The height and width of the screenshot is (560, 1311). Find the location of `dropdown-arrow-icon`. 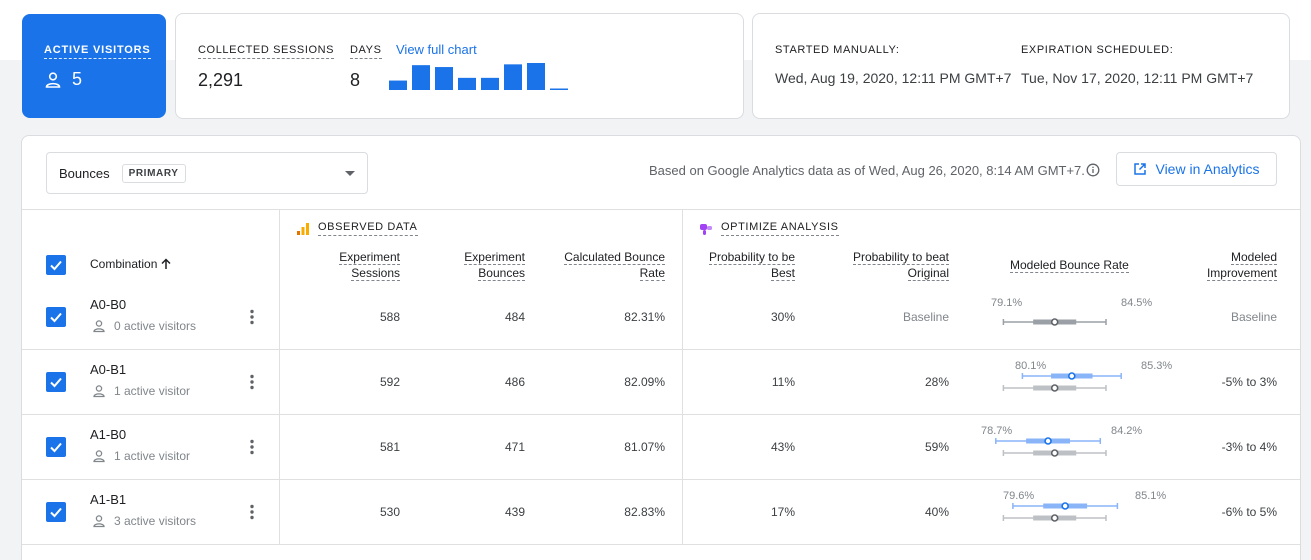

dropdown-arrow-icon is located at coordinates (350, 173).